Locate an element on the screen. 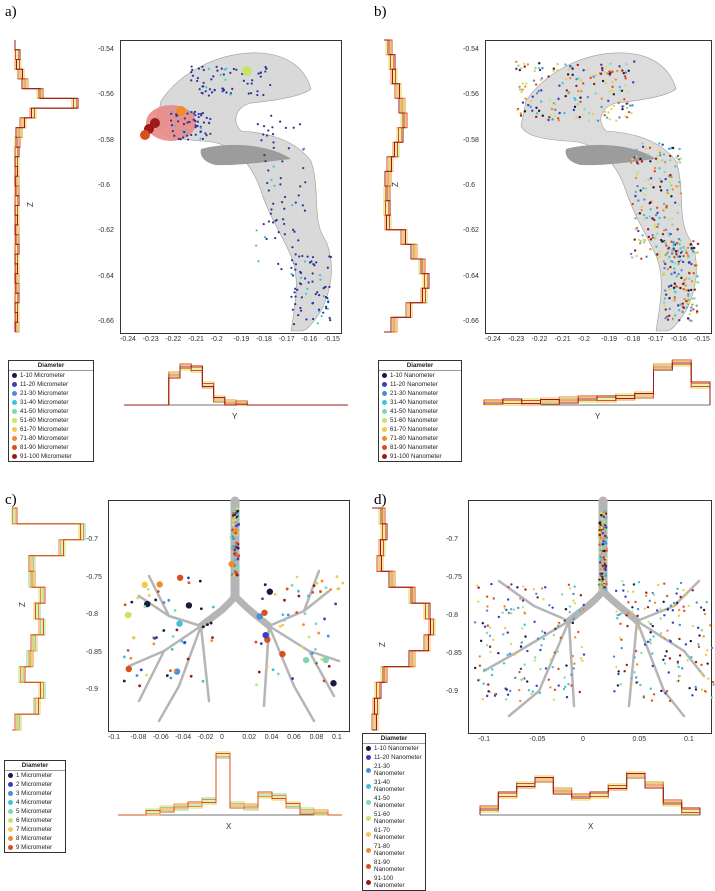  y-tick-label: -0.8 is located at coordinates (452, 615).